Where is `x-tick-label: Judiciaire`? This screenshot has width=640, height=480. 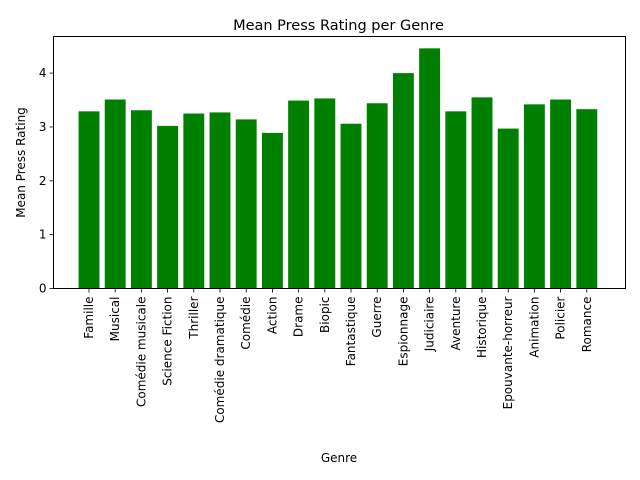 x-tick-label: Judiciaire is located at coordinates (430, 325).